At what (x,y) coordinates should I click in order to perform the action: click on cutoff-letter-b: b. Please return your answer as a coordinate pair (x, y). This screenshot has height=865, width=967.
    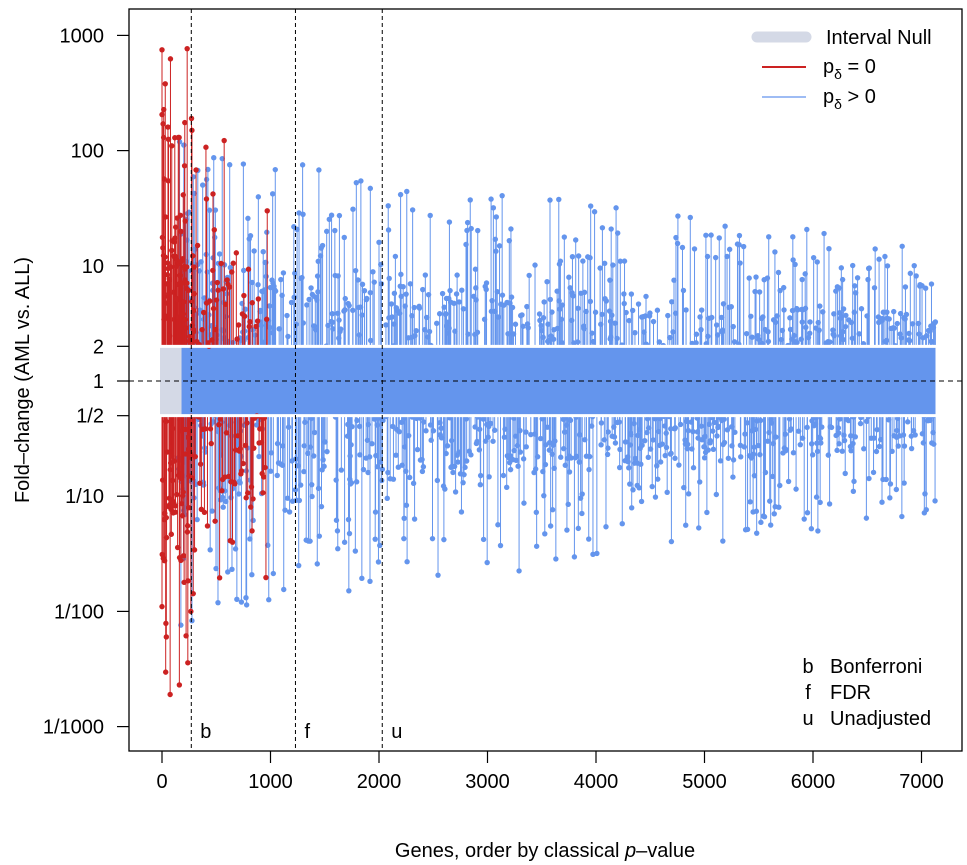
    Looking at the image, I should click on (205, 732).